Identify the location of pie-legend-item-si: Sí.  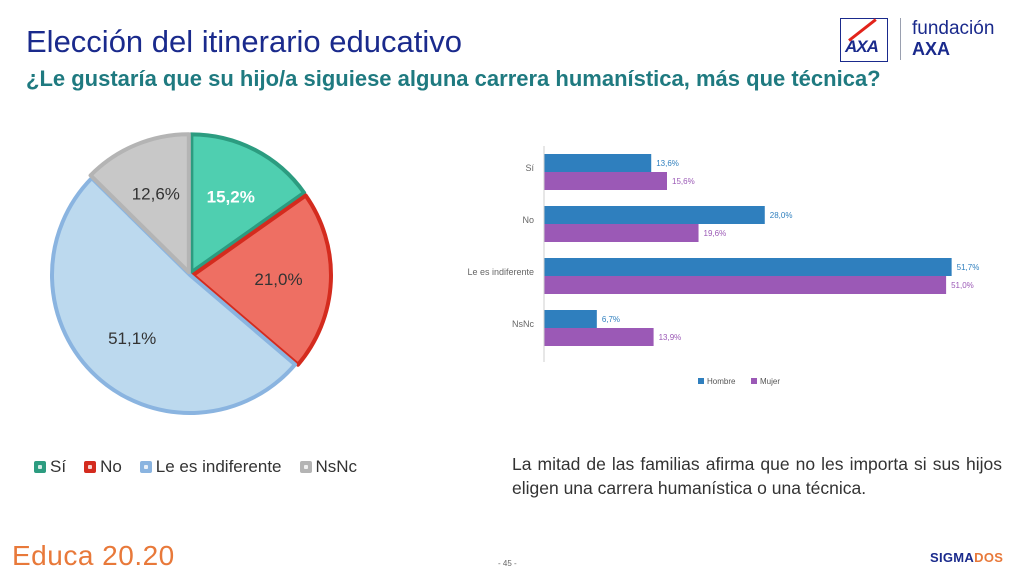
(50, 467).